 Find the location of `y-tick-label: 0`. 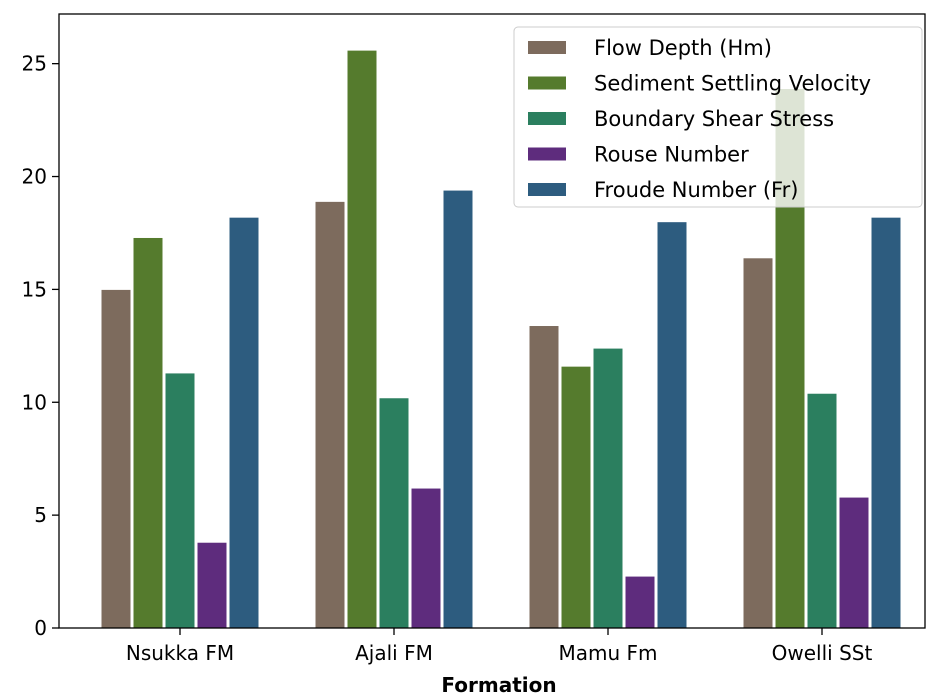

y-tick-label: 0 is located at coordinates (40, 628).